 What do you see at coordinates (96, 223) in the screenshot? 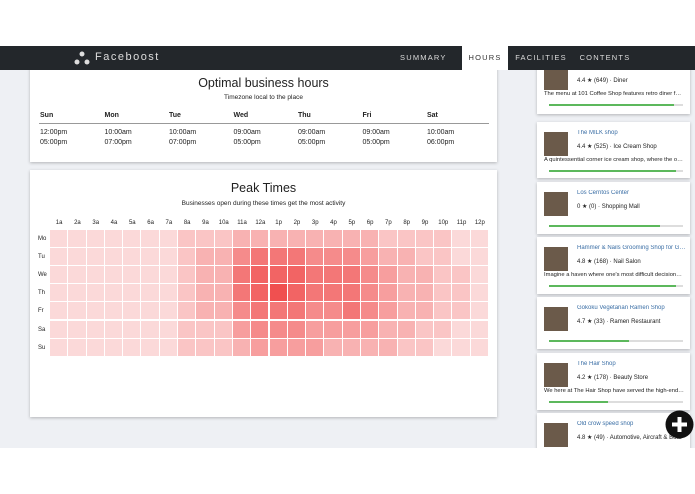
I see `hour-label: 3a` at bounding box center [96, 223].